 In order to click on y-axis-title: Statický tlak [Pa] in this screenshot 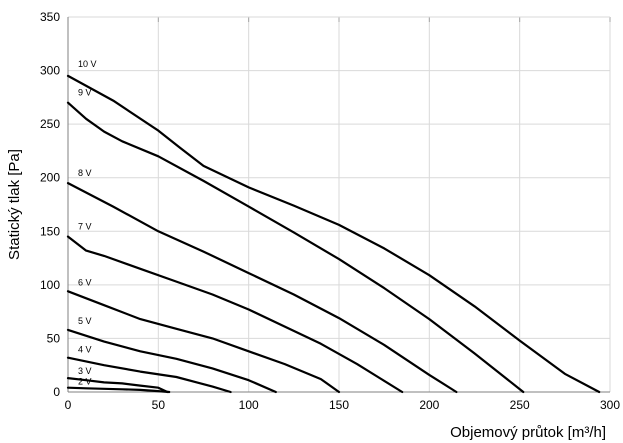, I will do `click(14, 204)`.